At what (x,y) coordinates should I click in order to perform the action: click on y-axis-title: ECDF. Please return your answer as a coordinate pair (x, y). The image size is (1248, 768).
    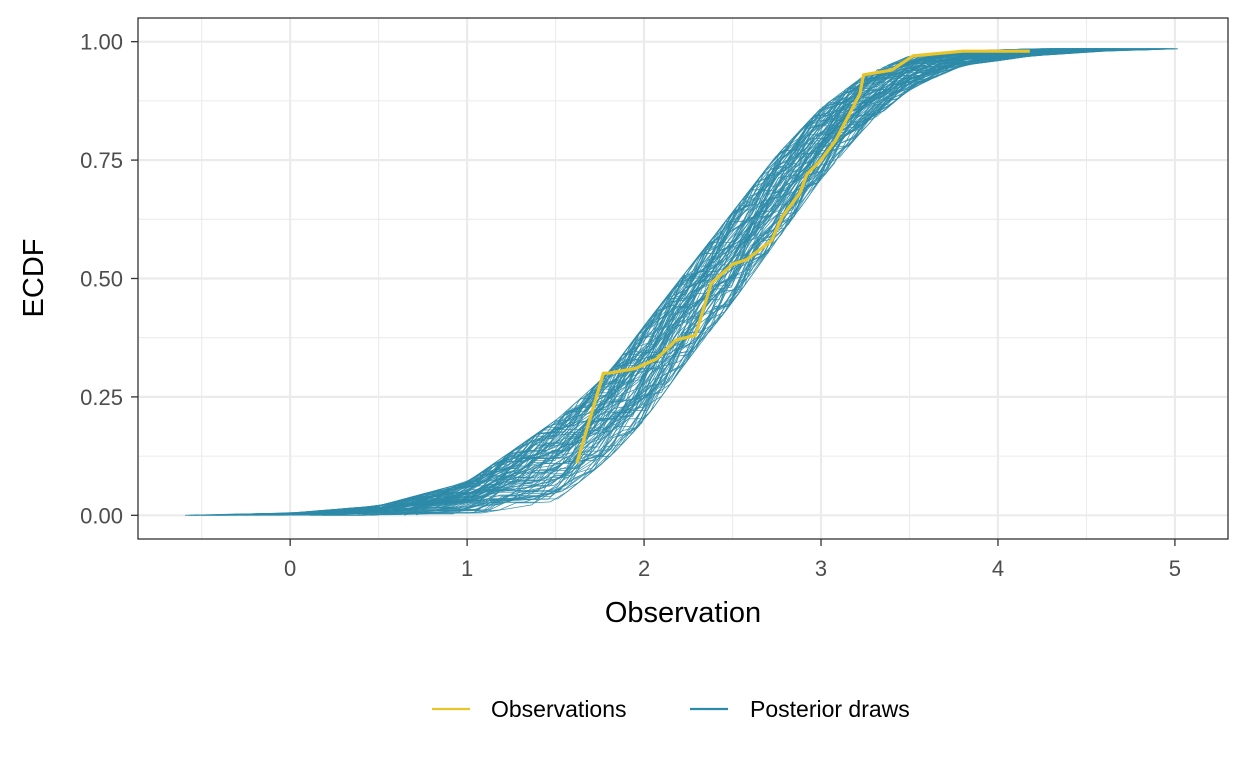
    Looking at the image, I should click on (34, 278).